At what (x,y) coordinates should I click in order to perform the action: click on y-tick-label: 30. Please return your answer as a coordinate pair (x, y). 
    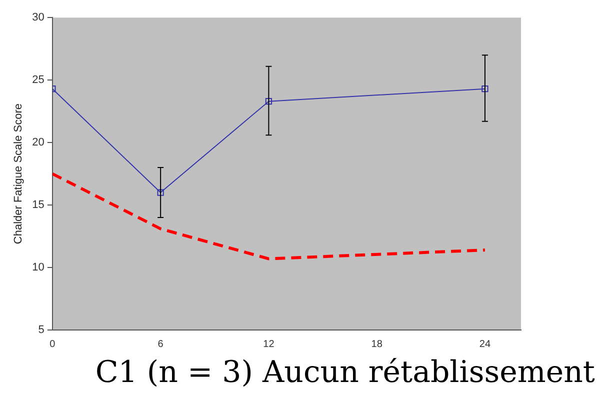
    Looking at the image, I should click on (38, 18).